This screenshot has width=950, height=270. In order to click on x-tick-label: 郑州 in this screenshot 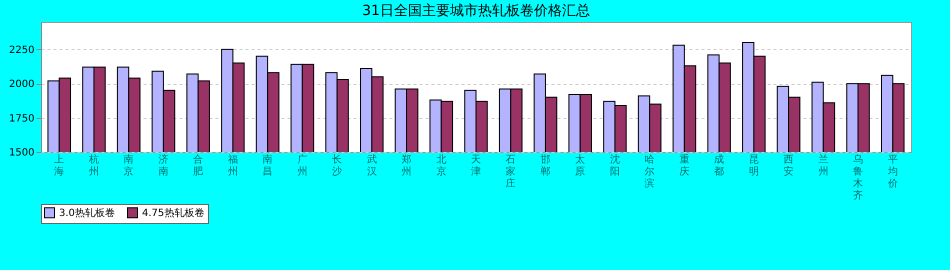, I will do `click(407, 166)`.